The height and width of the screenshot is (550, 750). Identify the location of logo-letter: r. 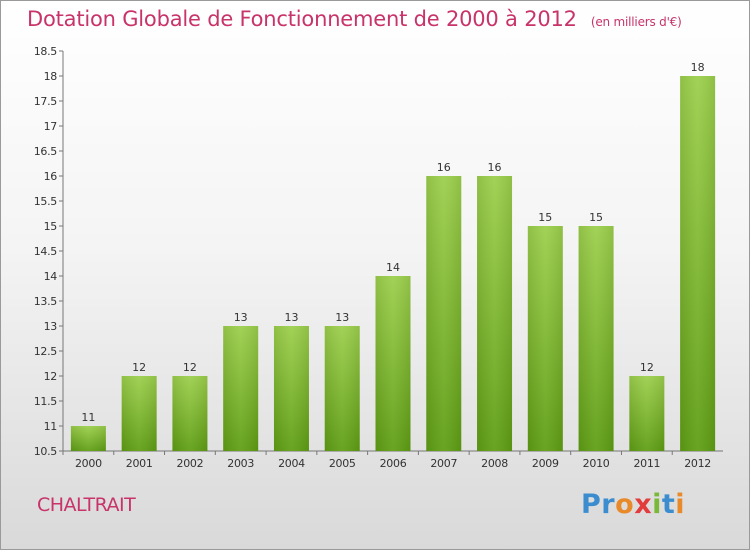
(608, 504).